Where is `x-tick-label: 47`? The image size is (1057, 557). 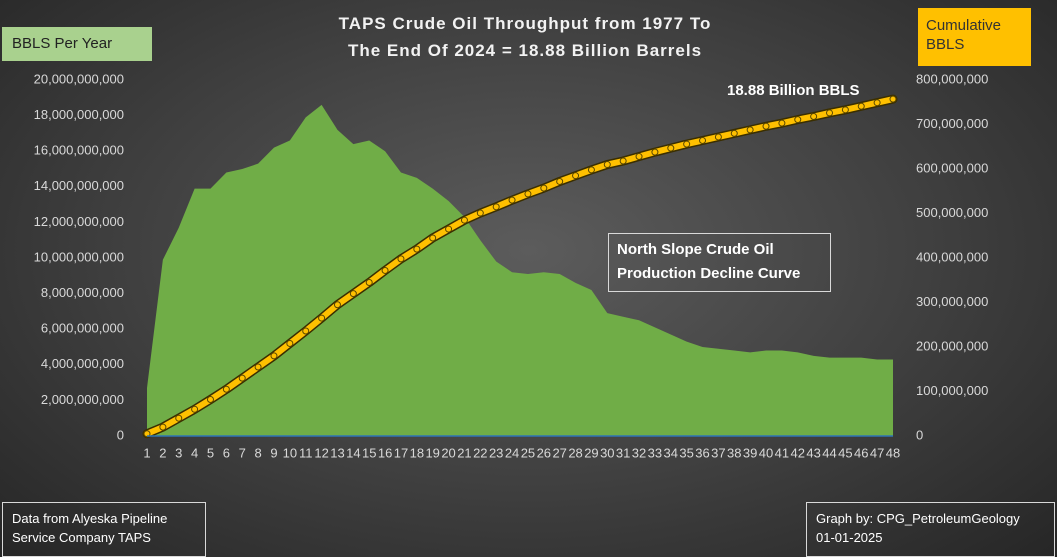 x-tick-label: 47 is located at coordinates (877, 452).